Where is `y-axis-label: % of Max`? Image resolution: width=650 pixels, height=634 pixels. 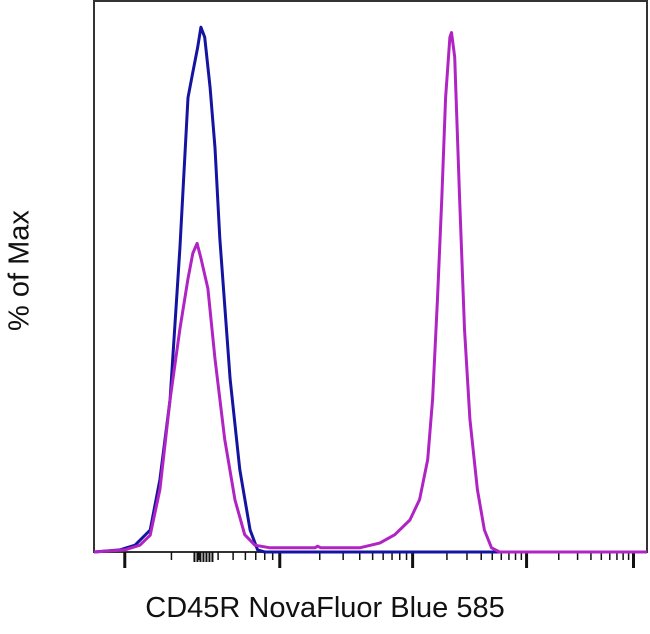
y-axis-label: % of Max is located at coordinates (19, 270).